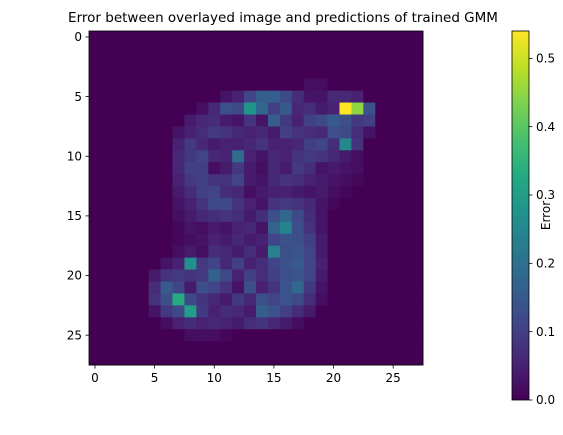 This screenshot has width=563, height=435. Describe the element at coordinates (74, 335) in the screenshot. I see `y-tick-label: 25` at that location.